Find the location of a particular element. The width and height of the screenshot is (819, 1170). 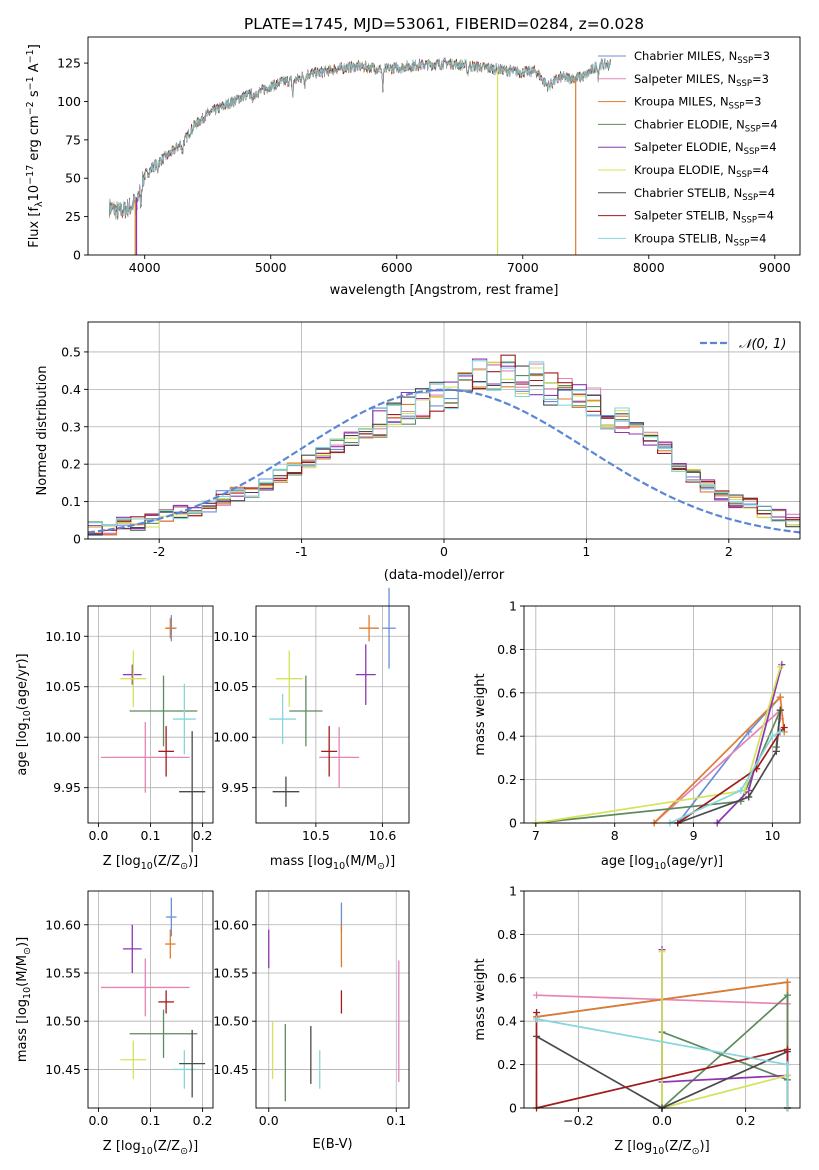

x-tick-label: 6000 is located at coordinates (397, 267).